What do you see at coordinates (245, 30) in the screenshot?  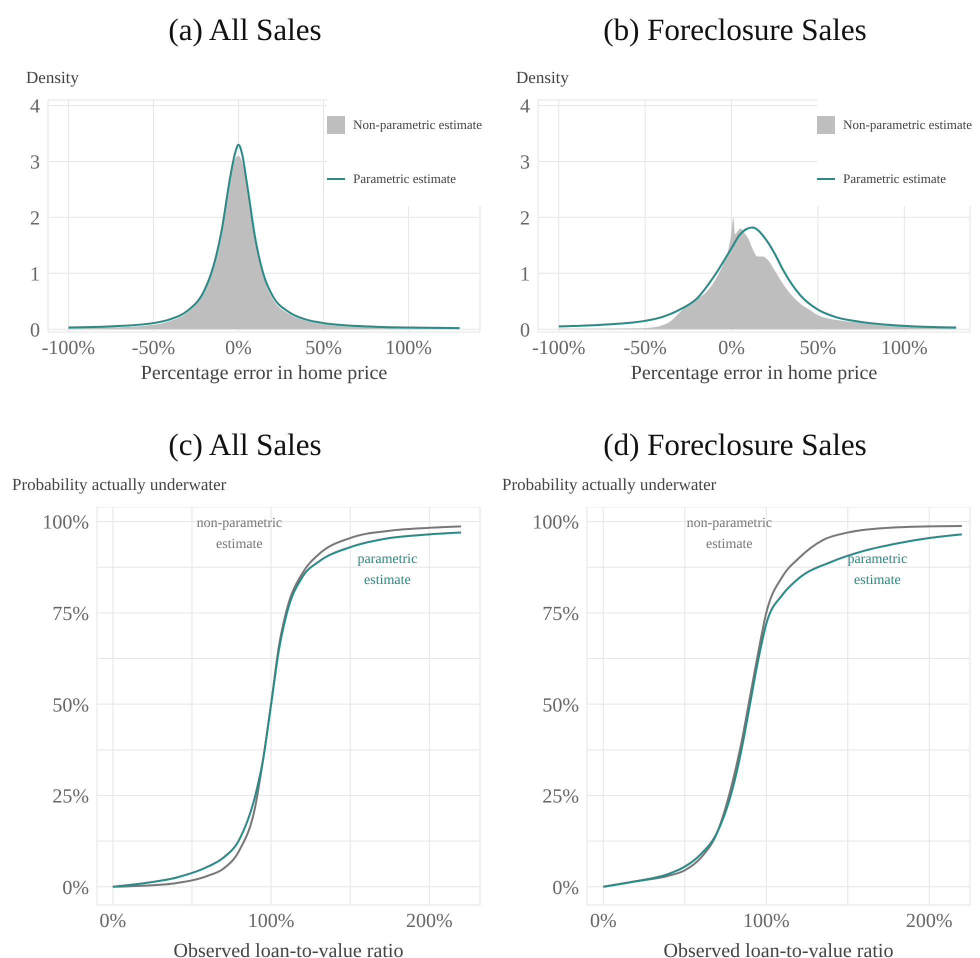 I see `chart-title: (a) All Sales` at bounding box center [245, 30].